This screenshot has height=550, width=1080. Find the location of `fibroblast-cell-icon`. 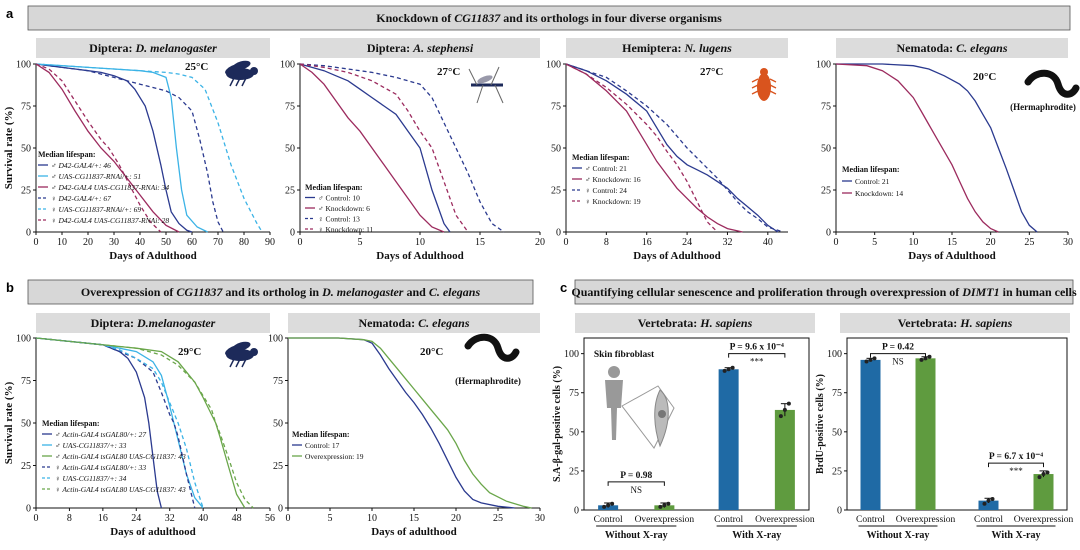

fibroblast-cell-icon is located at coordinates (661, 418).